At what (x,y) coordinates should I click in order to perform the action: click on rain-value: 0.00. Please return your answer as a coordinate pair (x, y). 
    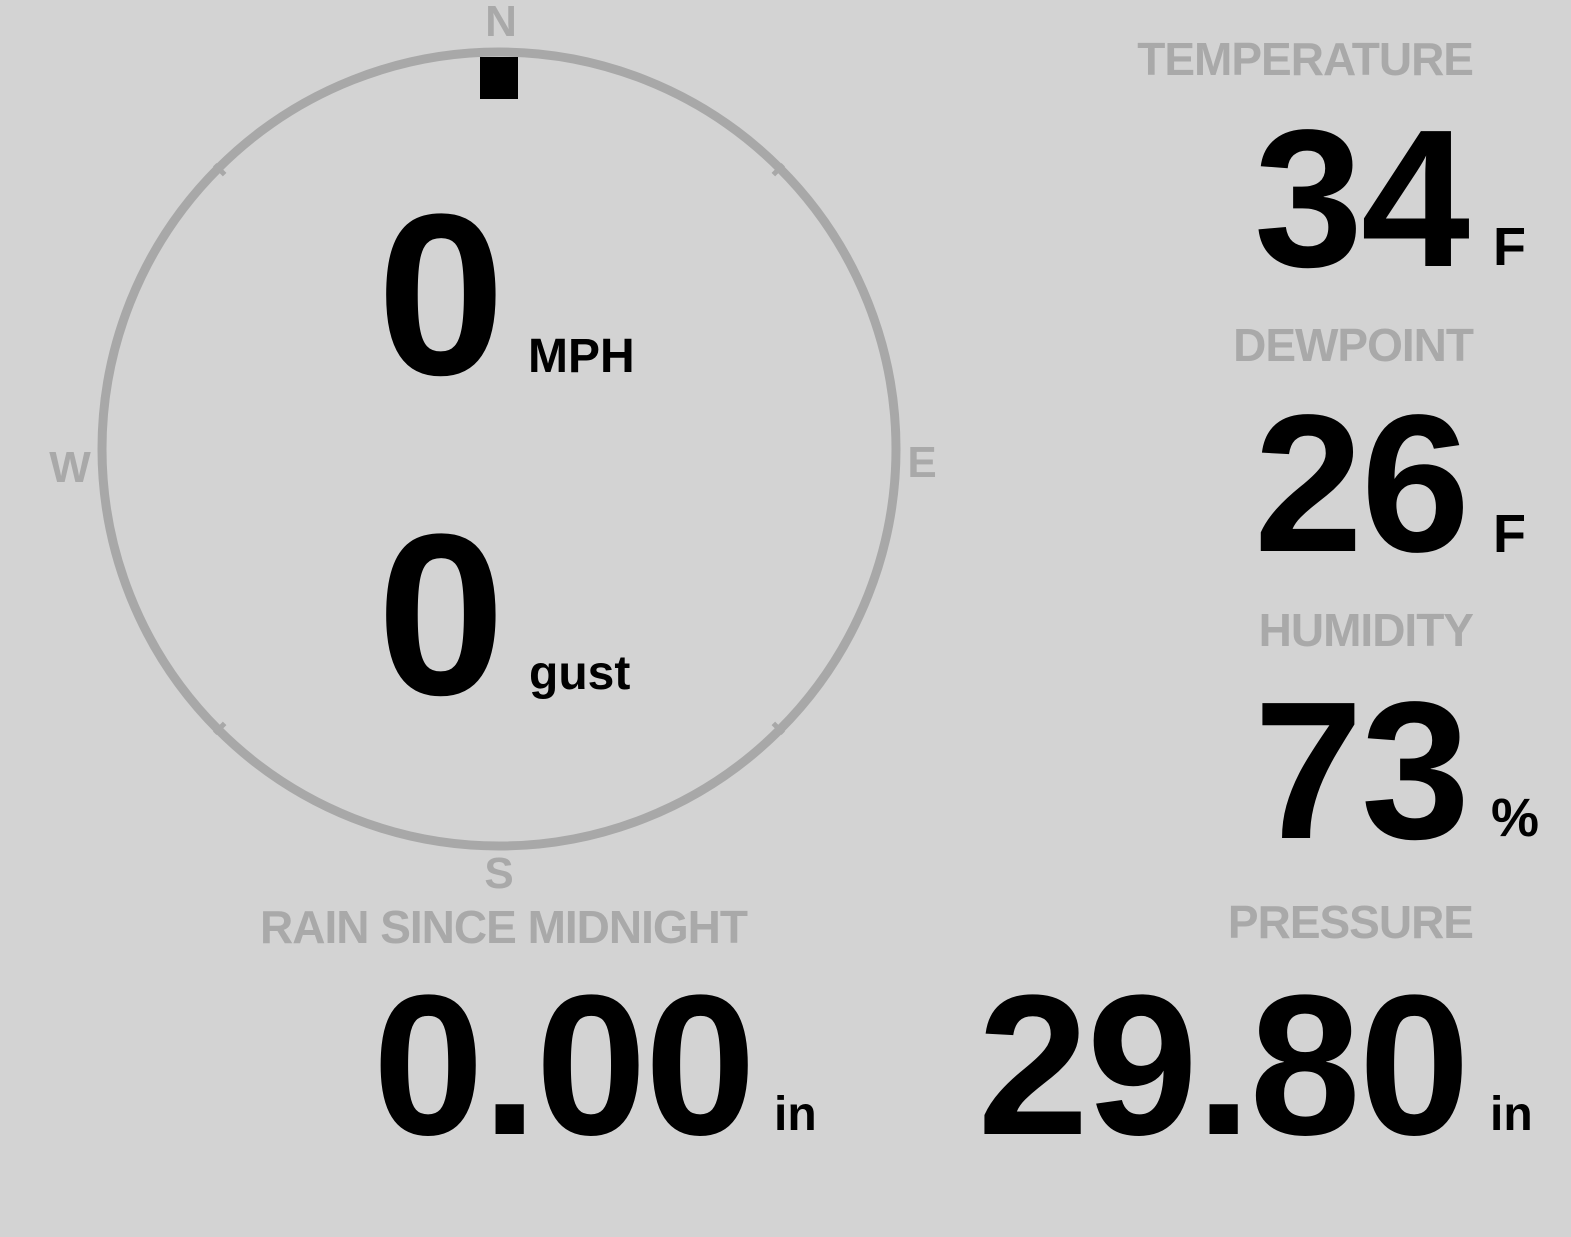
    Looking at the image, I should click on (564, 1065).